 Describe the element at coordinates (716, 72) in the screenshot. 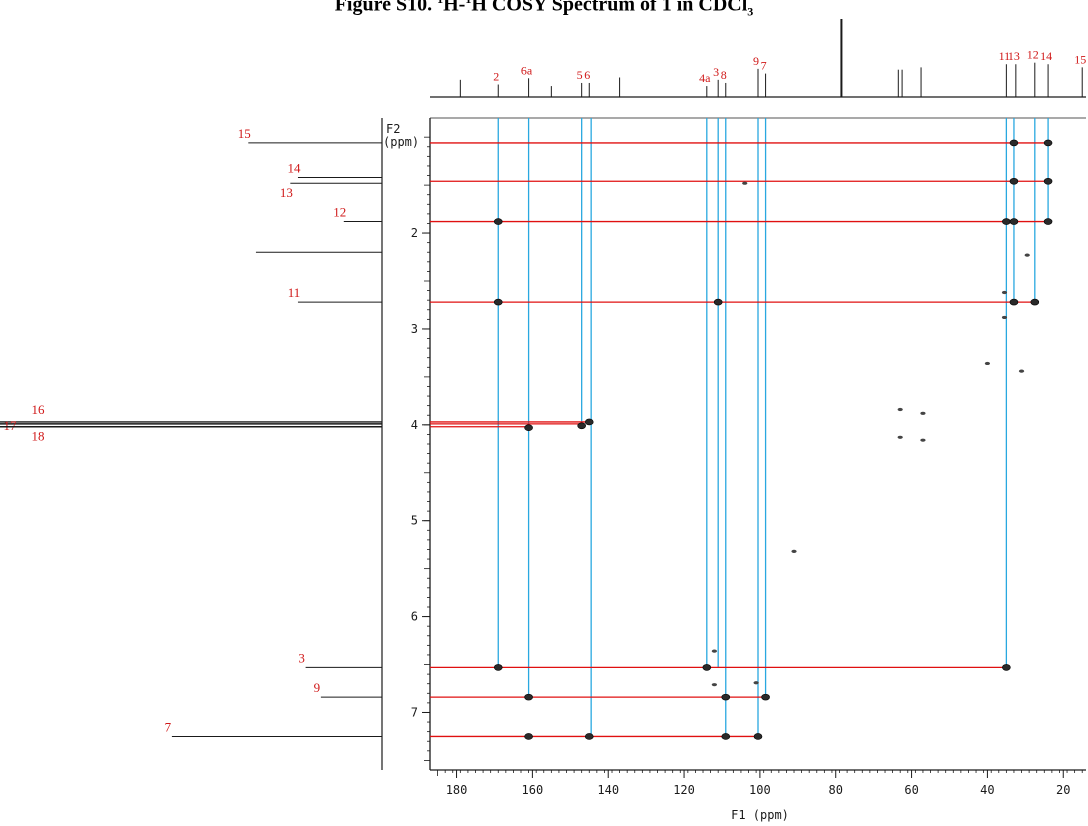

I see `top-peak-label: 3` at that location.